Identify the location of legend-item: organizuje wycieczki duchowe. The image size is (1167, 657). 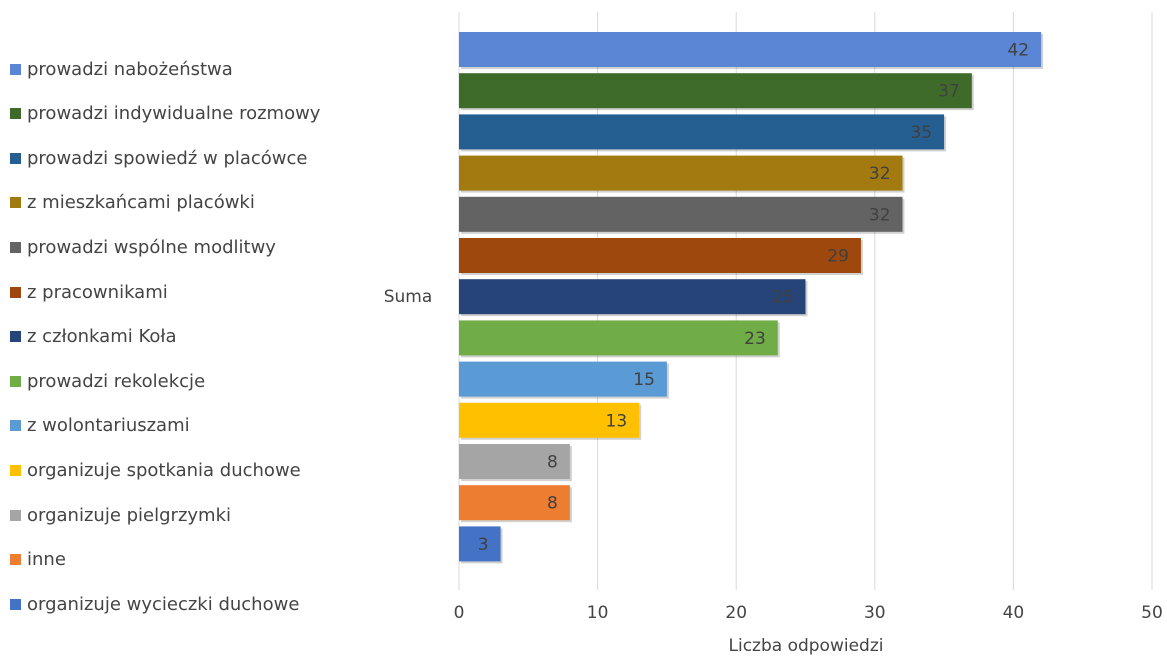
(154, 604).